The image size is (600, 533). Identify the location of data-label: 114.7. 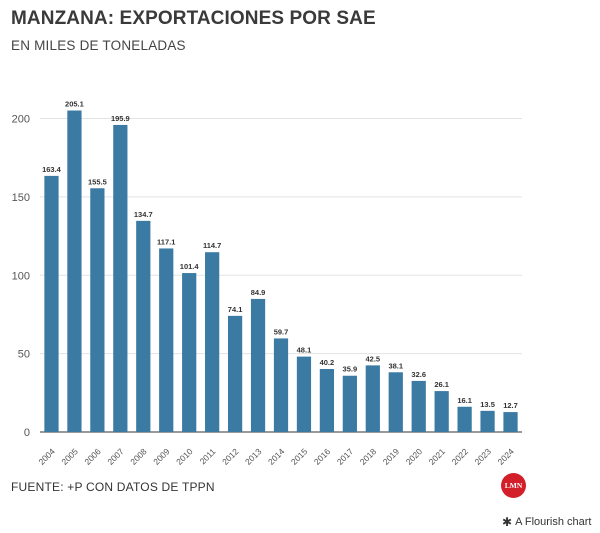
(212, 245).